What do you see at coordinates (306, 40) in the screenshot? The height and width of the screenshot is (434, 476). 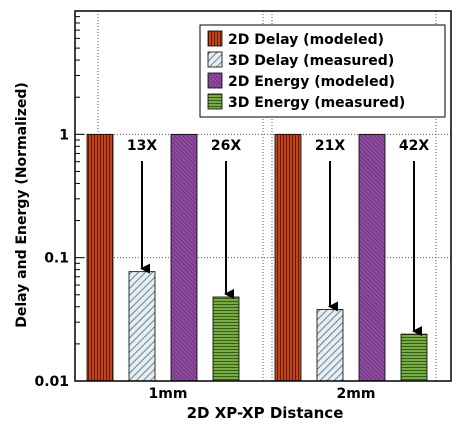 I see `legend-entry: 2D Delay (modeled)` at bounding box center [306, 40].